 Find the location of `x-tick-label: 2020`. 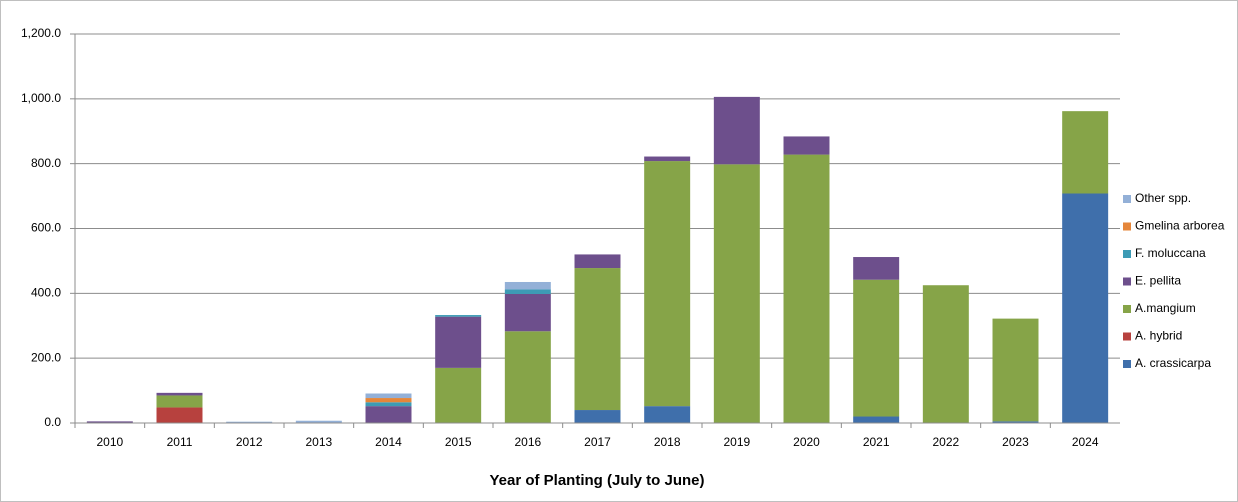

x-tick-label: 2020 is located at coordinates (806, 442).